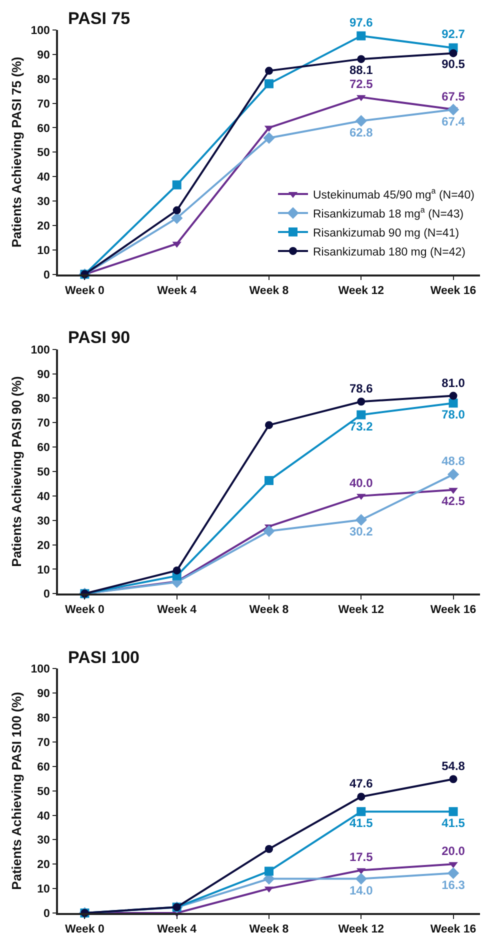 This screenshot has height=942, width=486. Describe the element at coordinates (454, 501) in the screenshot. I see `data-label: 42.5` at that location.